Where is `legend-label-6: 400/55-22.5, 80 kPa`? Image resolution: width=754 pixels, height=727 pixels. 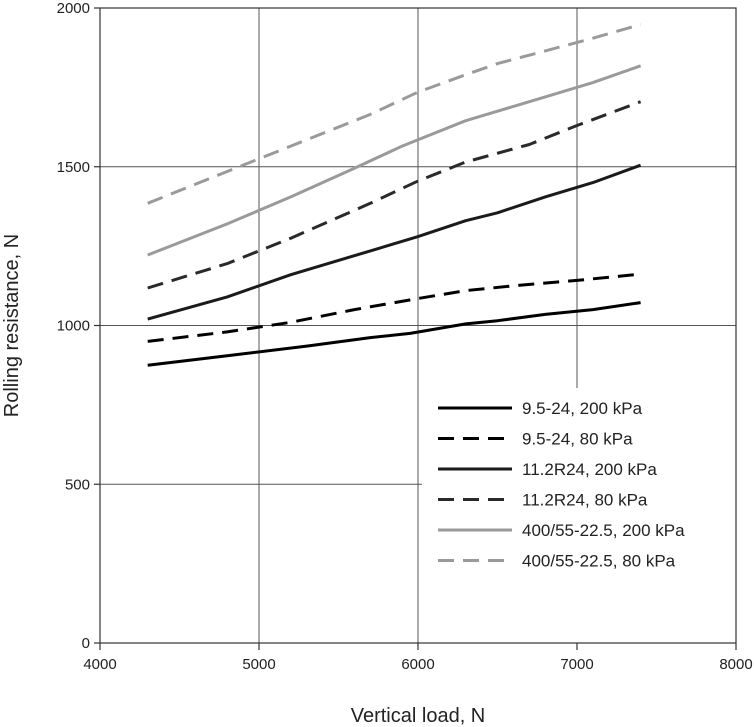
legend-label-6: 400/55-22.5, 80 kPa is located at coordinates (599, 561).